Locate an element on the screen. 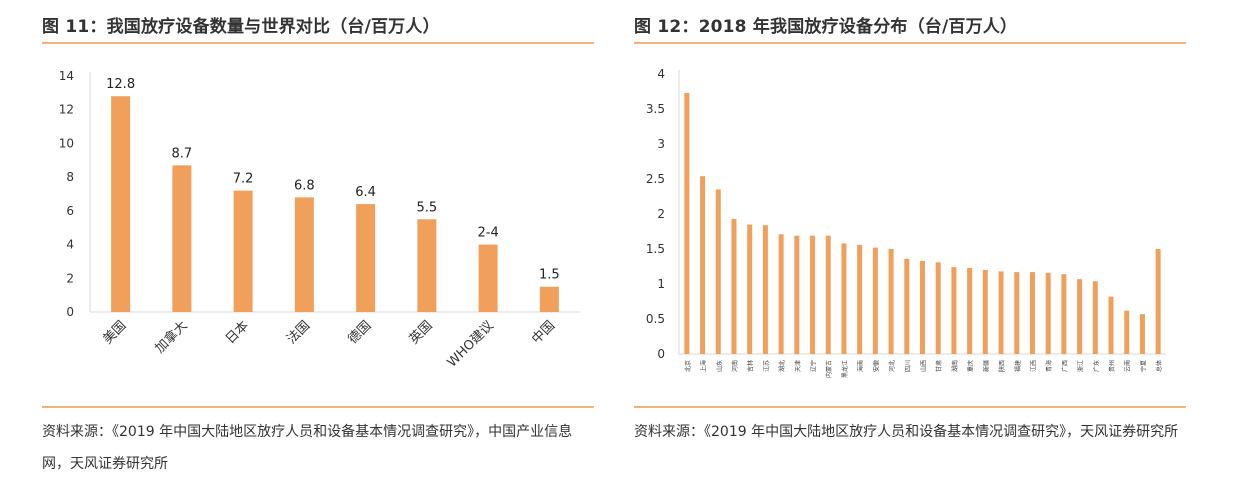 The image size is (1244, 500). x-tick-label: 宁夏 is located at coordinates (1143, 366).